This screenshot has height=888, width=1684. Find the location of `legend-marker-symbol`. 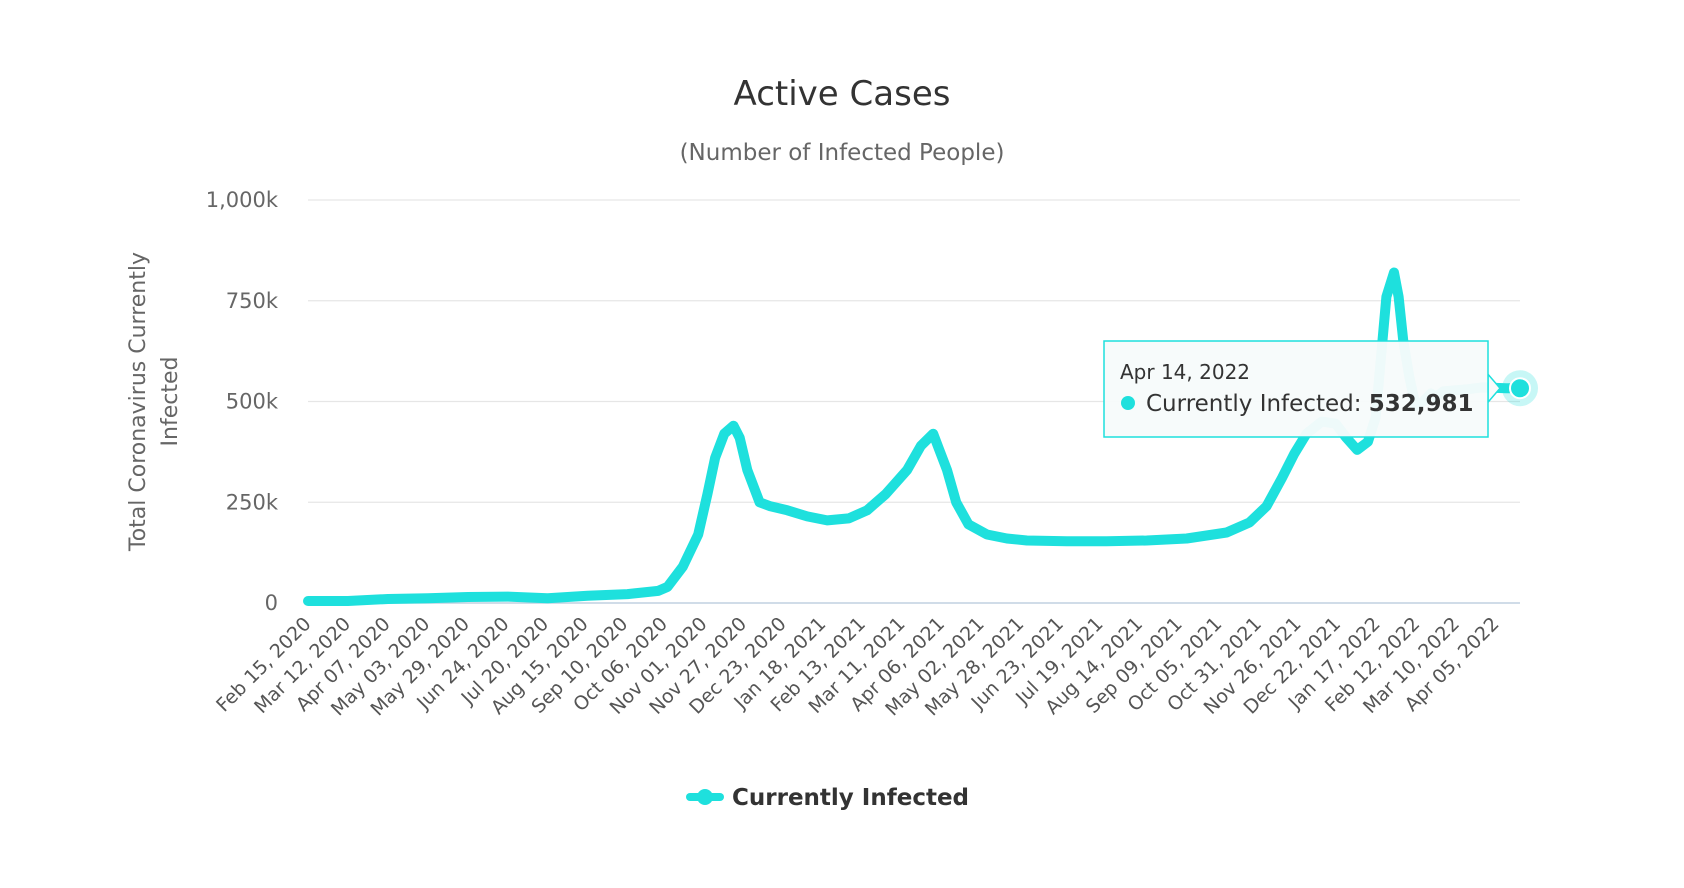

legend-marker-symbol is located at coordinates (705, 797).